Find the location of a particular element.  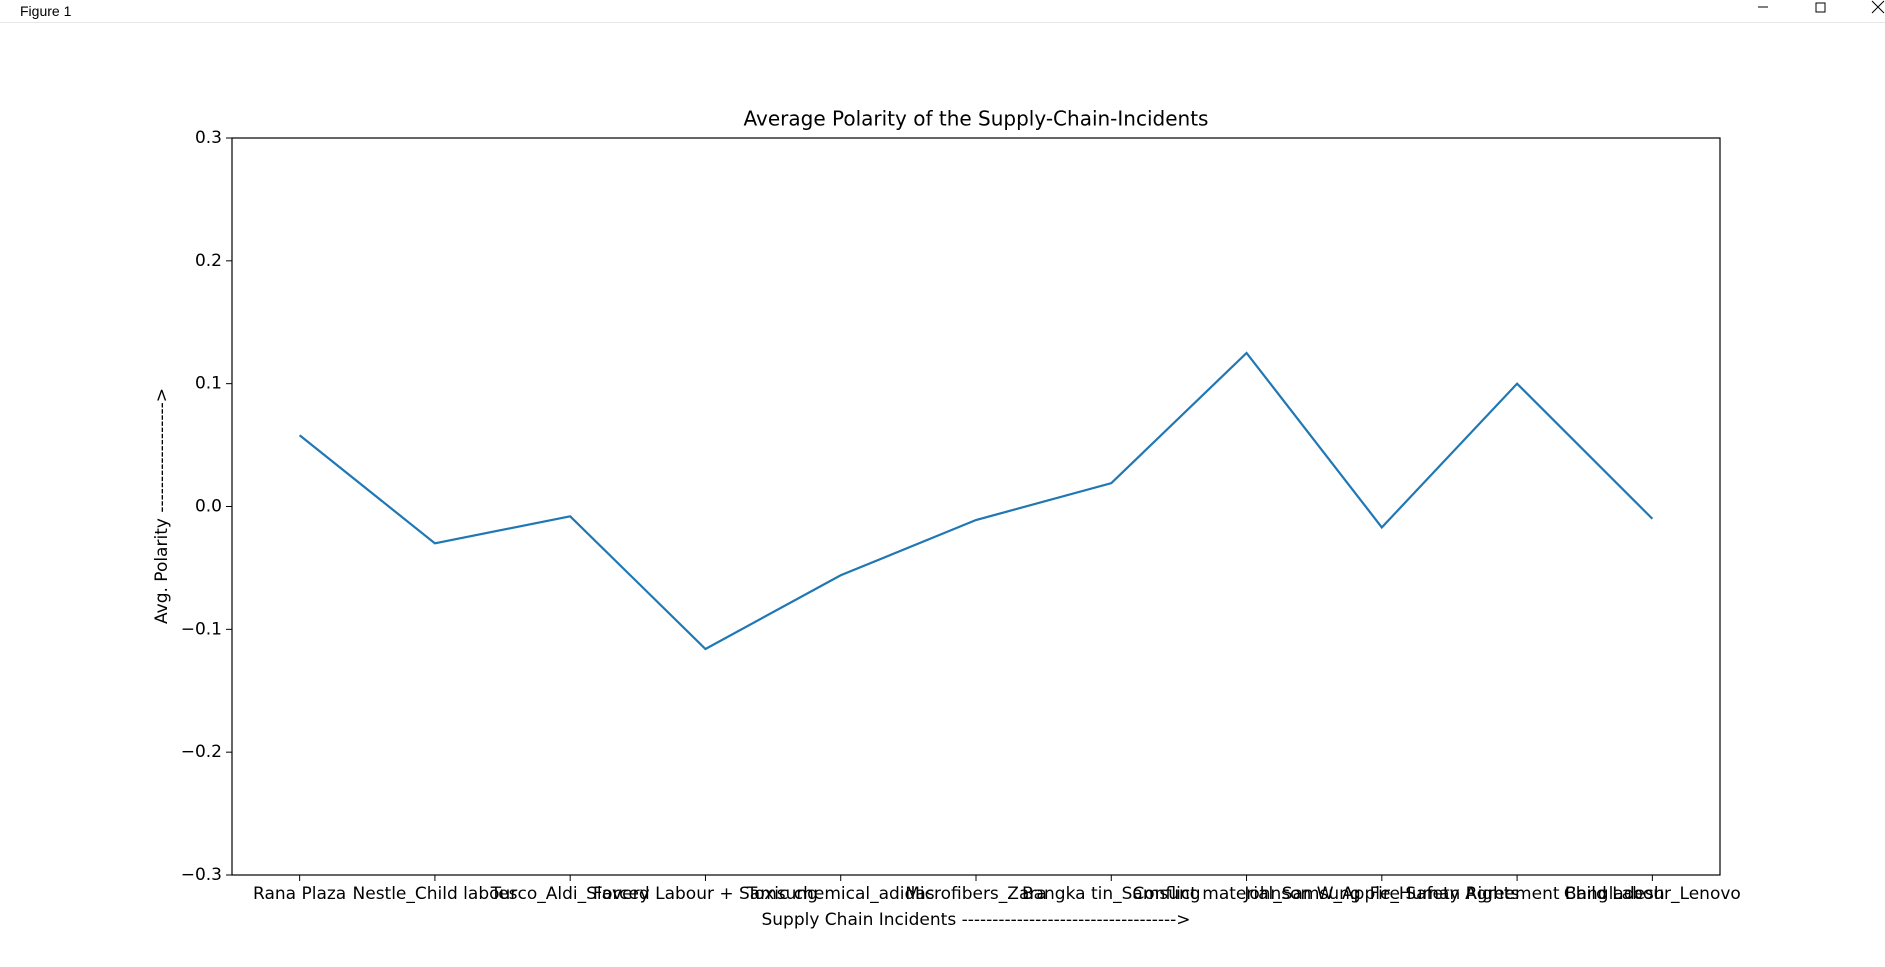

restore is located at coordinates (1820, 7).